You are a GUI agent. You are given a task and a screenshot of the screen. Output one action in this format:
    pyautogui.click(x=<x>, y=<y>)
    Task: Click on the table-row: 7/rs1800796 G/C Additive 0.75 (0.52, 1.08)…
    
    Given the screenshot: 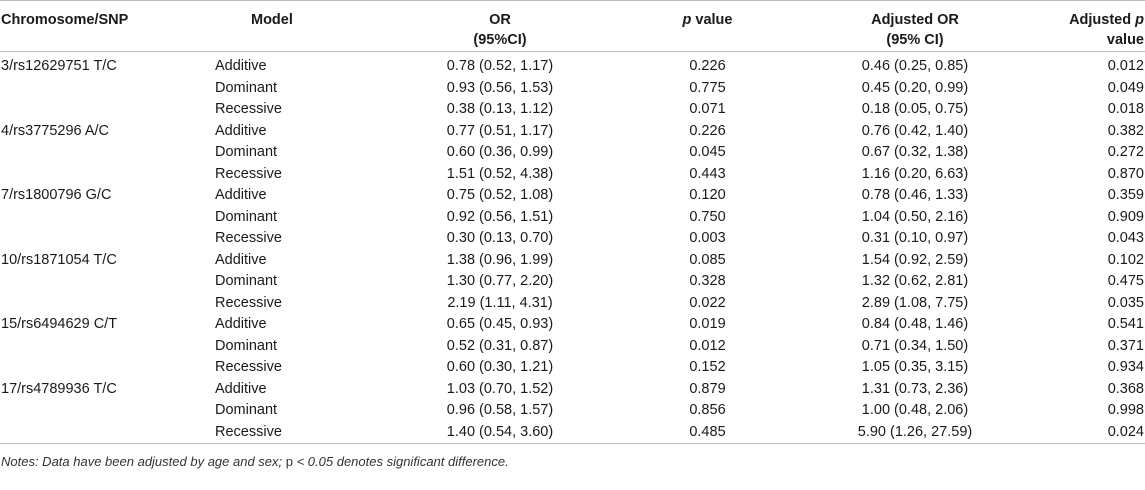 What is the action you would take?
    pyautogui.click(x=572, y=196)
    